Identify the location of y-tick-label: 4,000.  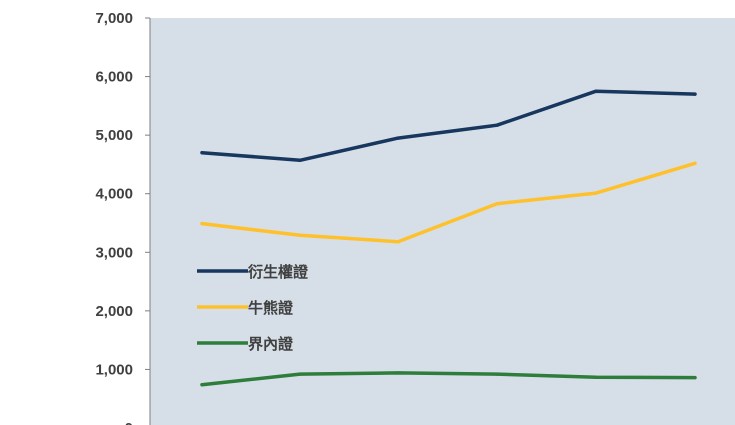
(114, 194).